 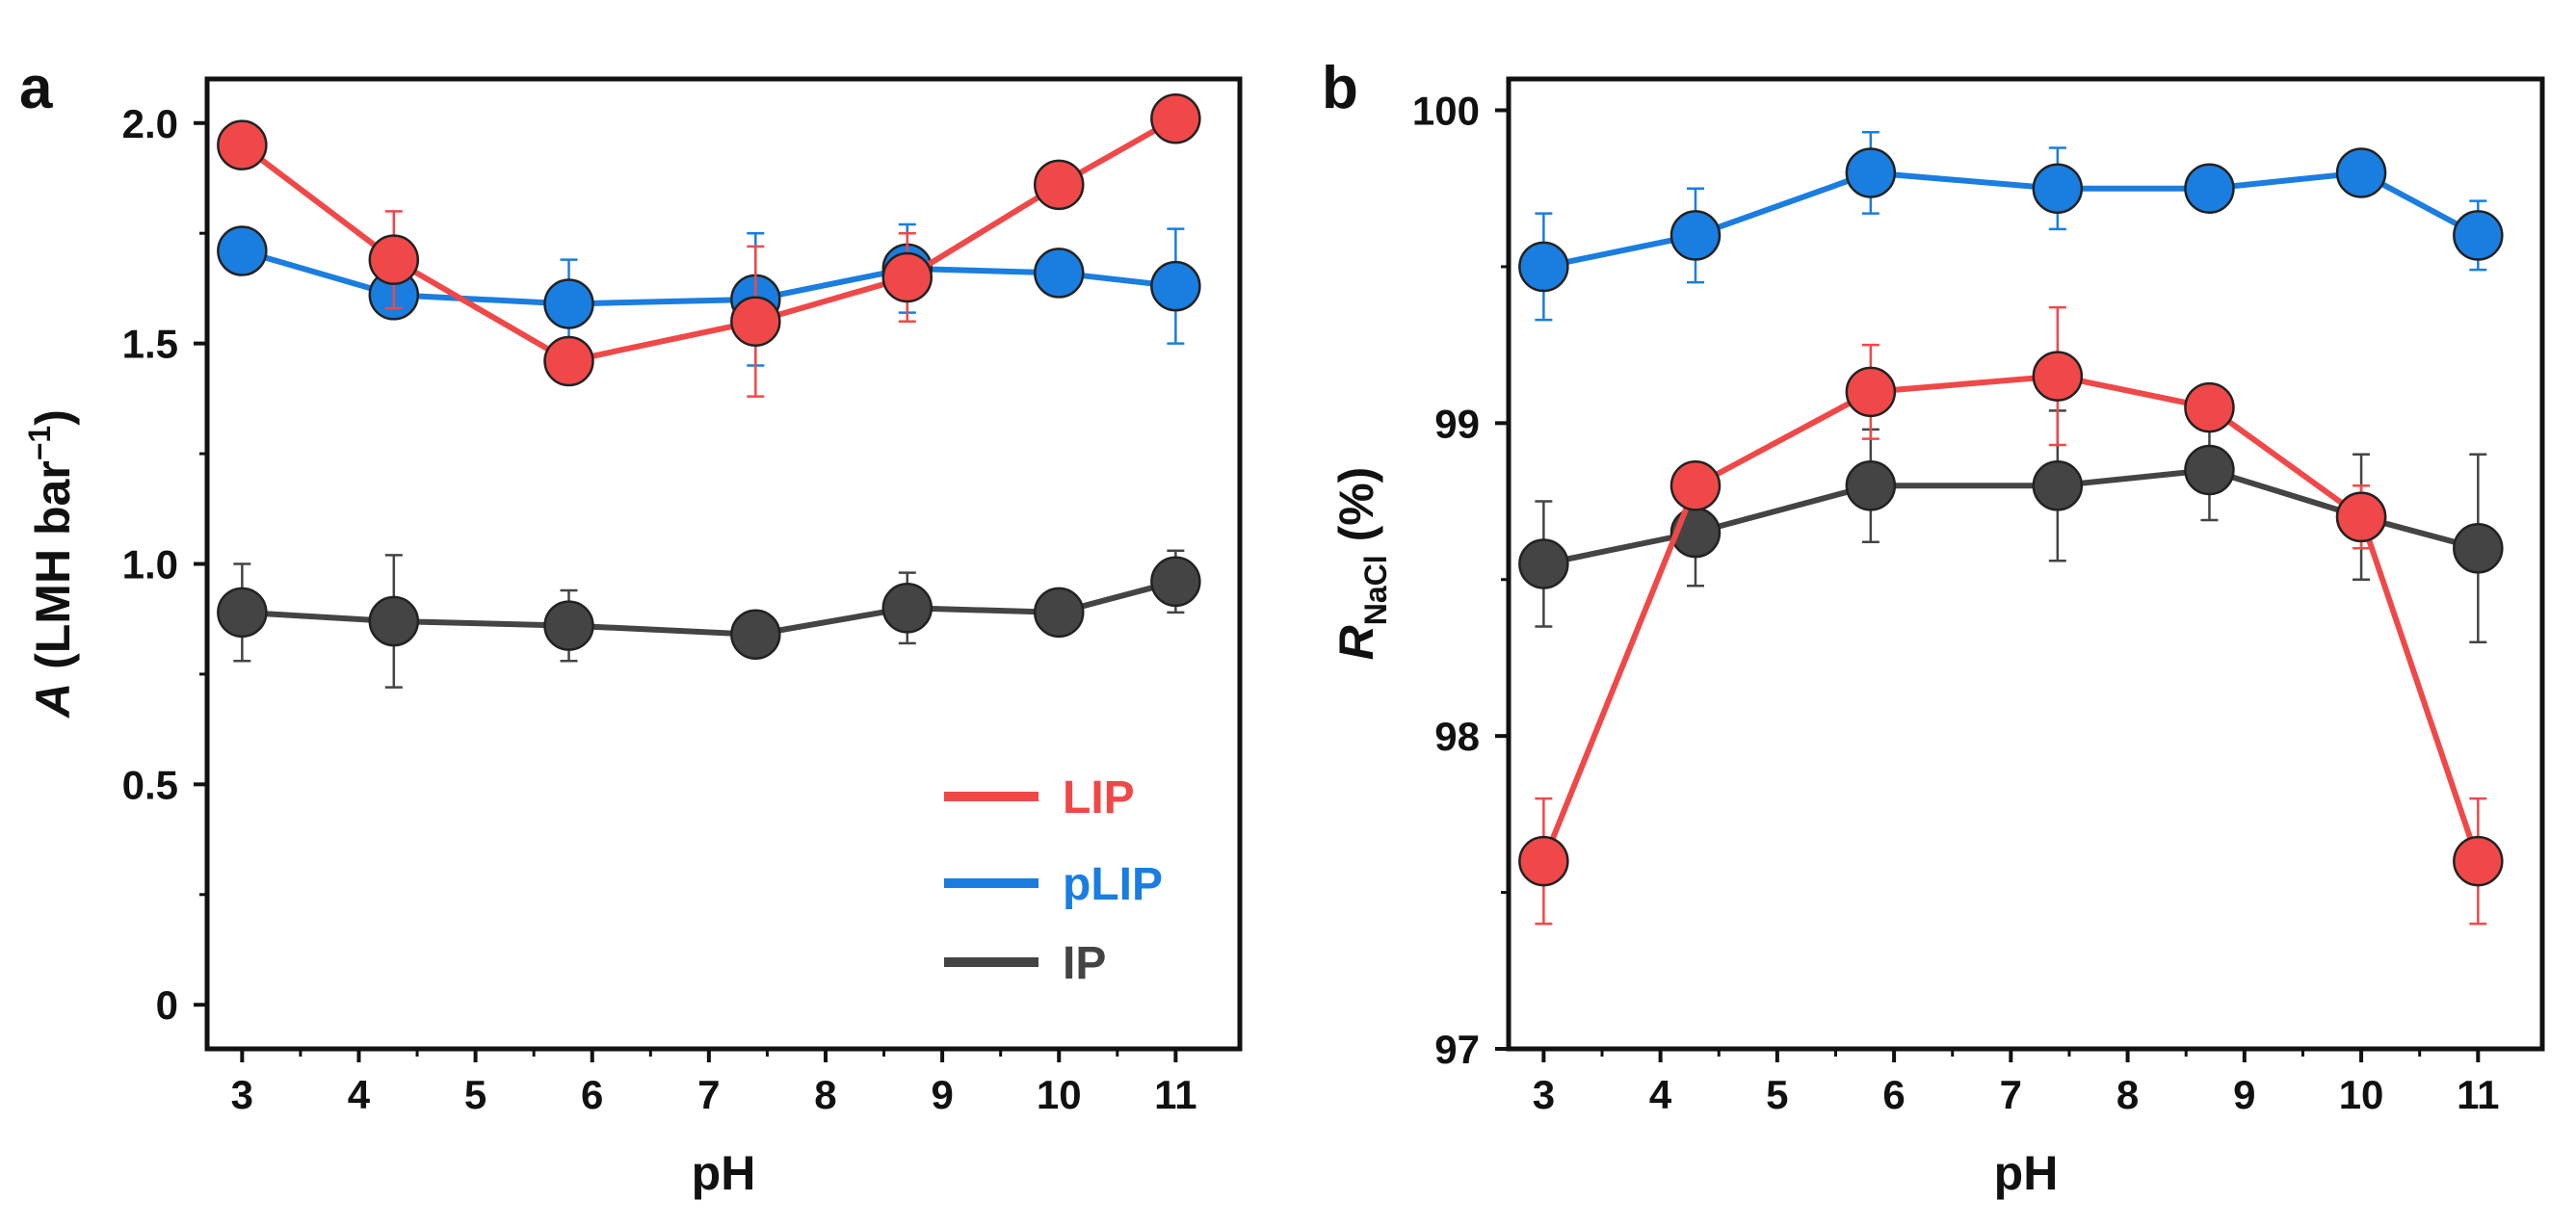 I want to click on panel-a-x-tick-label: 7, so click(x=708, y=1094).